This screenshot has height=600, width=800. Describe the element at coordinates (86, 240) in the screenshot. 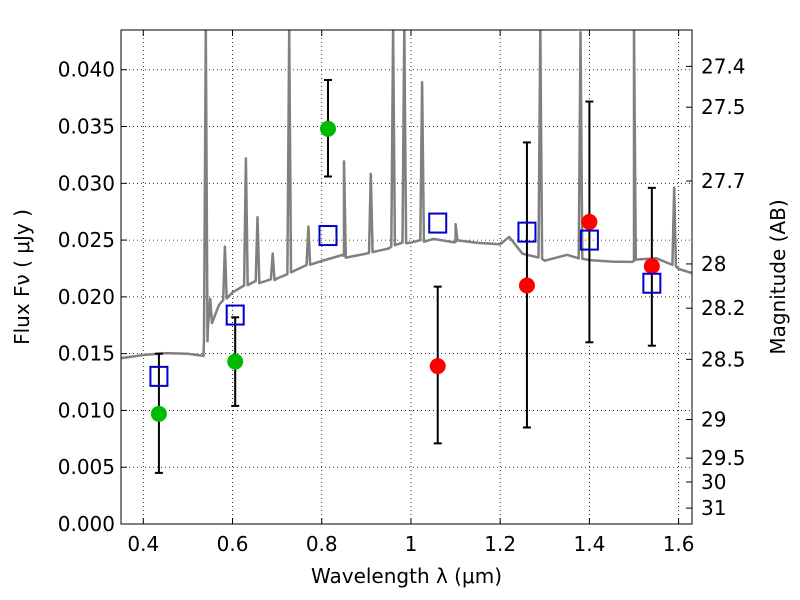

I see `y-tick-label: 0.025` at that location.